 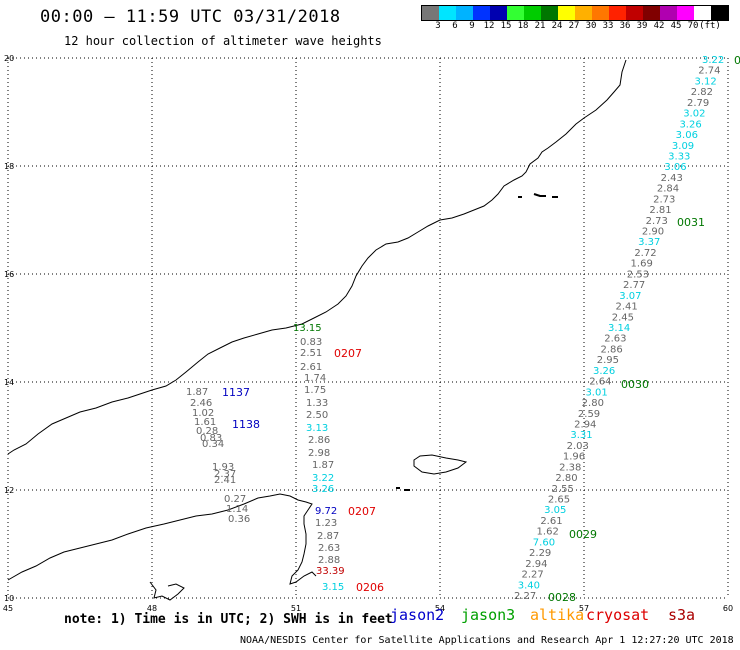 I want to click on track-value: 3.14, so click(x=619, y=328).